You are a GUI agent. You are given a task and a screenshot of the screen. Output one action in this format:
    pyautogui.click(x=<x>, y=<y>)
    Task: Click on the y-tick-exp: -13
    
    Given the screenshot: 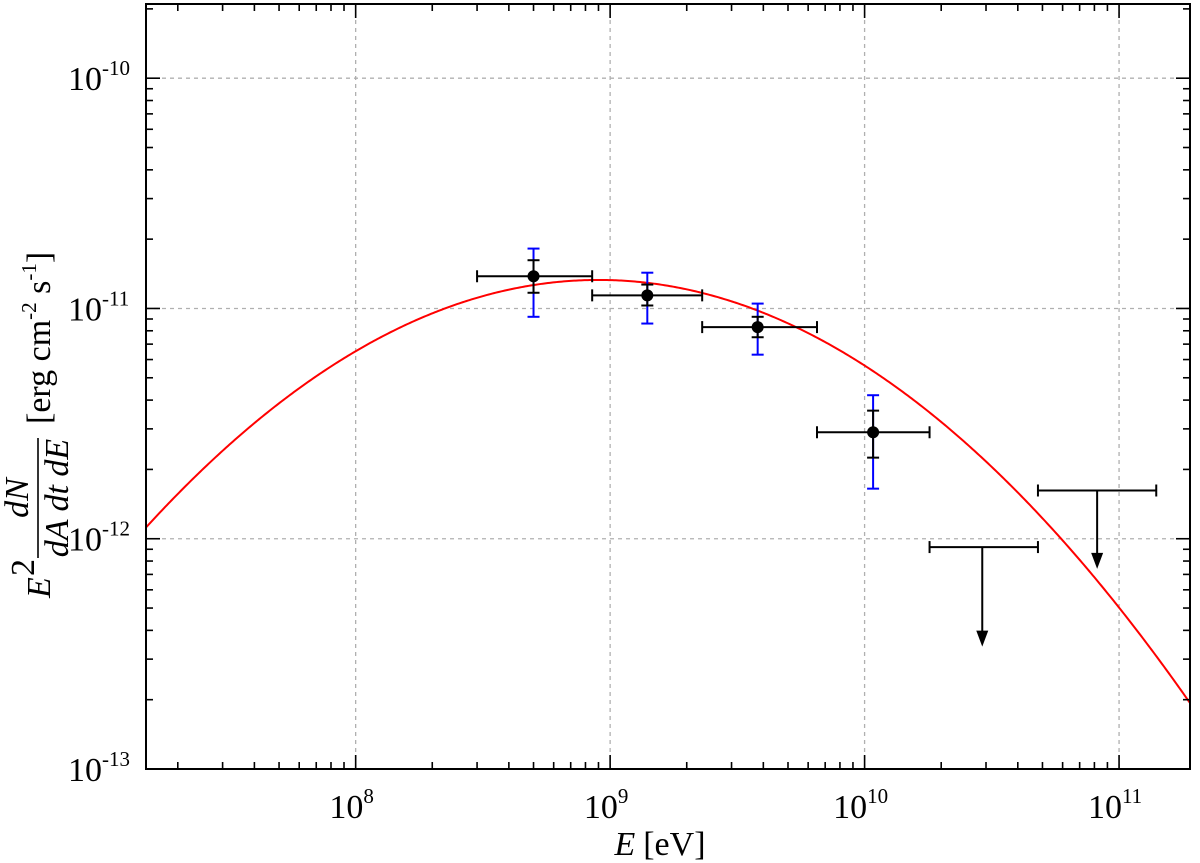 What is the action you would take?
    pyautogui.click(x=116, y=759)
    